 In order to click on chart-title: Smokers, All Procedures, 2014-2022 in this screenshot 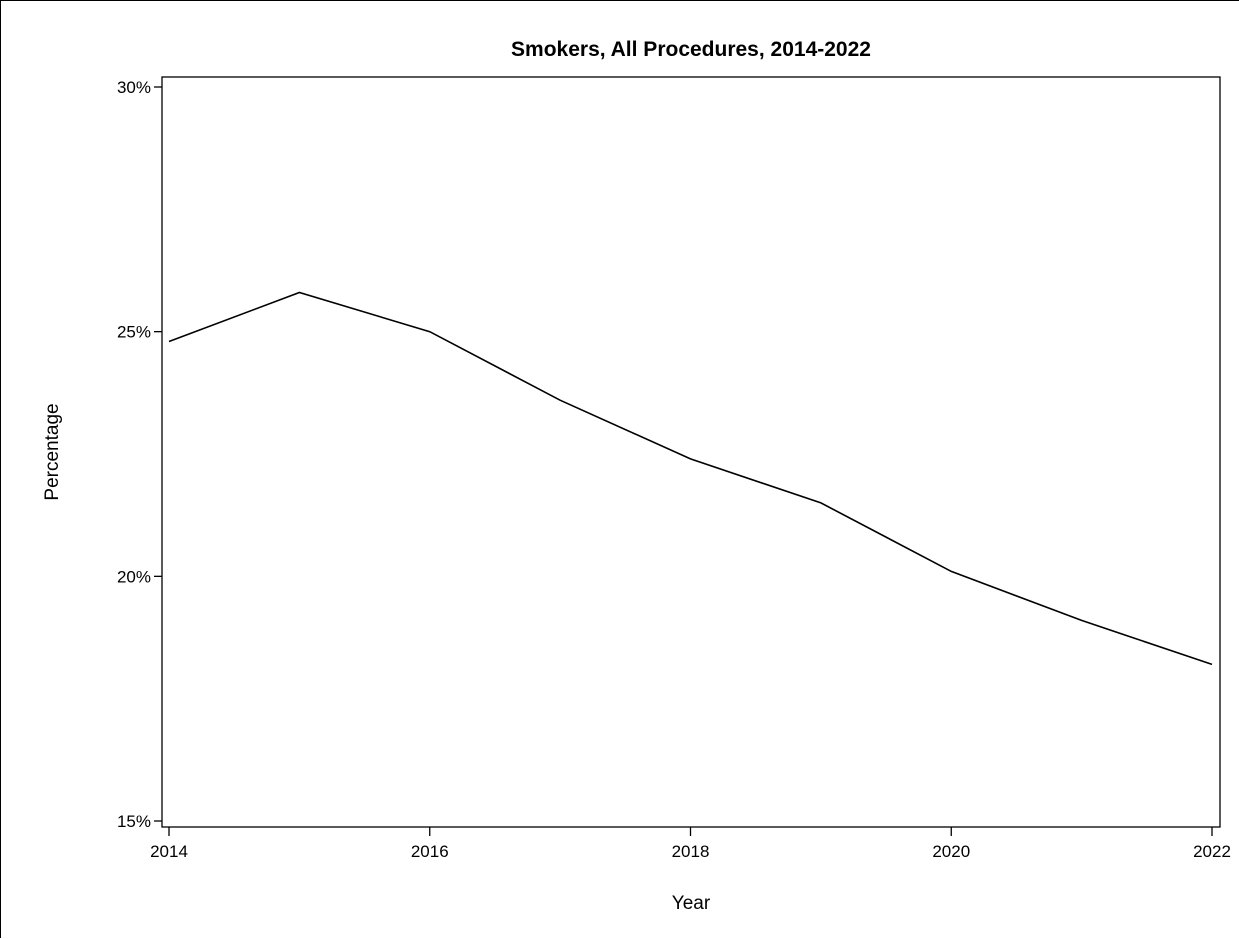, I will do `click(691, 49)`.